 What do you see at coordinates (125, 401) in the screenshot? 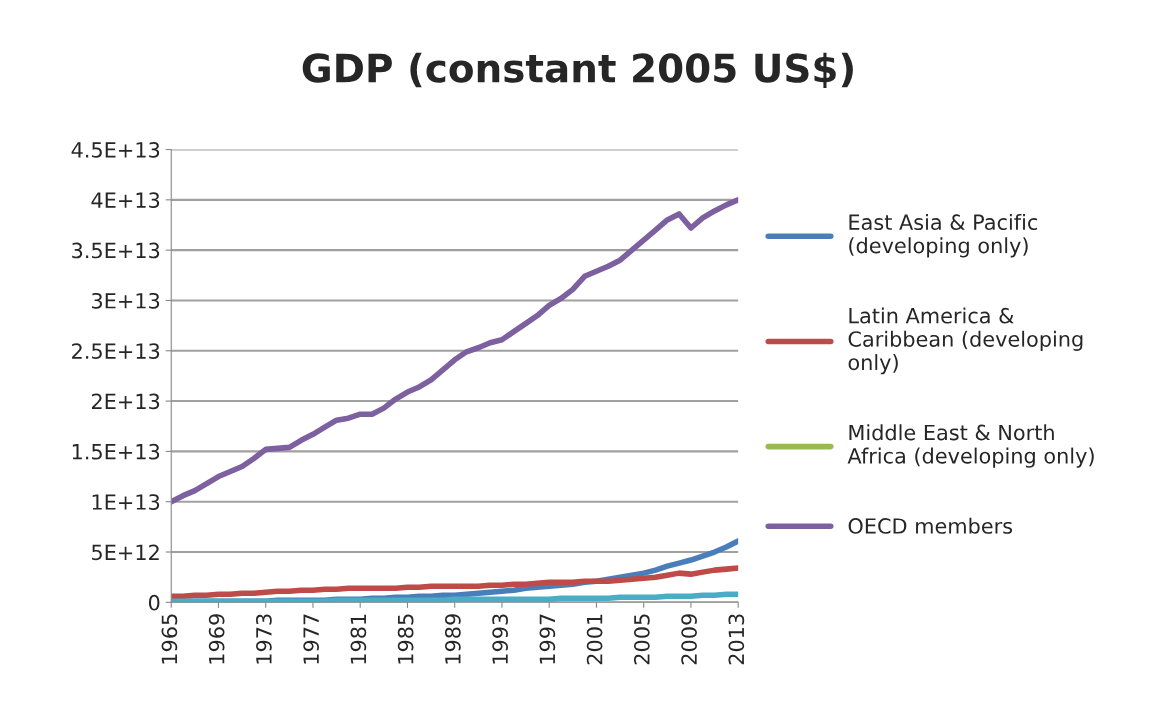
I see `y-tick-label: 2E+13` at bounding box center [125, 401].